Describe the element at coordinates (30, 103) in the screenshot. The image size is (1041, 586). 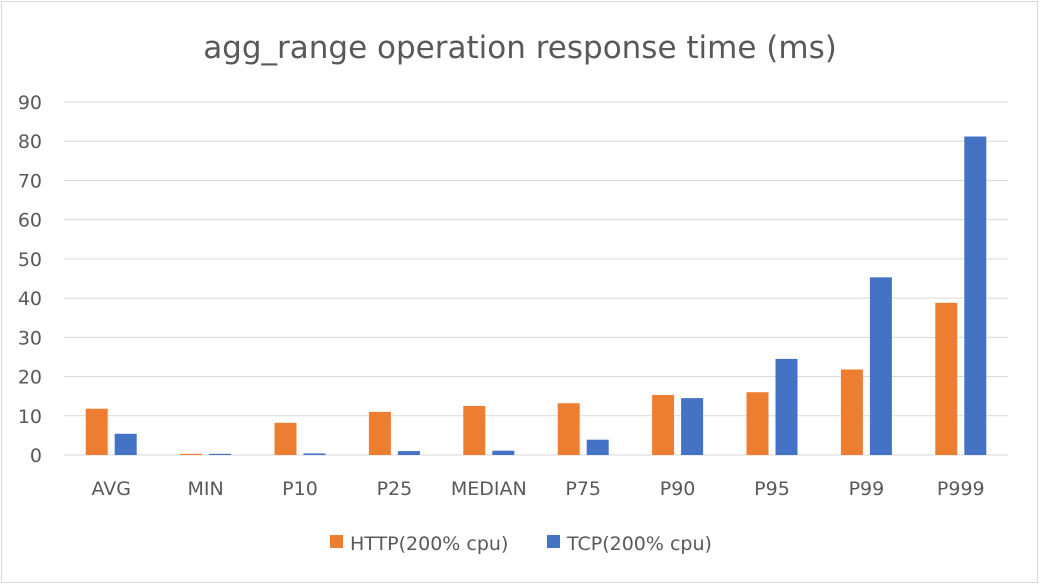
I see `y-tick-label: 90` at that location.